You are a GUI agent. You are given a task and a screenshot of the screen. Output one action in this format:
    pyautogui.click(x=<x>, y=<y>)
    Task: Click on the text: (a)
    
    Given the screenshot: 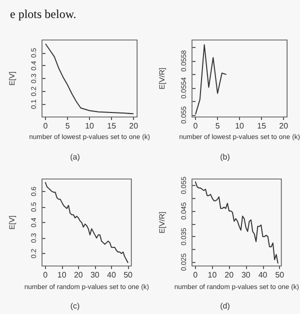 What is the action you would take?
    pyautogui.click(x=75, y=157)
    